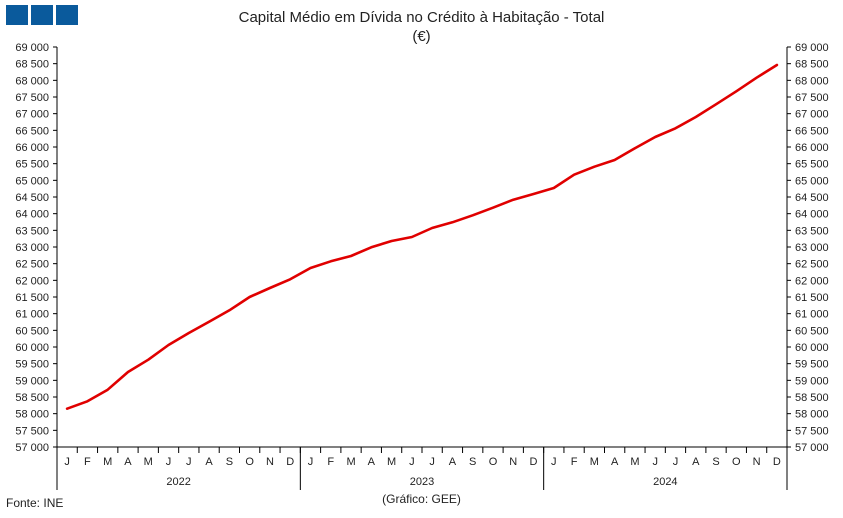 This screenshot has height=518, width=843. What do you see at coordinates (32, 165) in the screenshot?
I see `y-tick-label-left: 65 500` at bounding box center [32, 165].